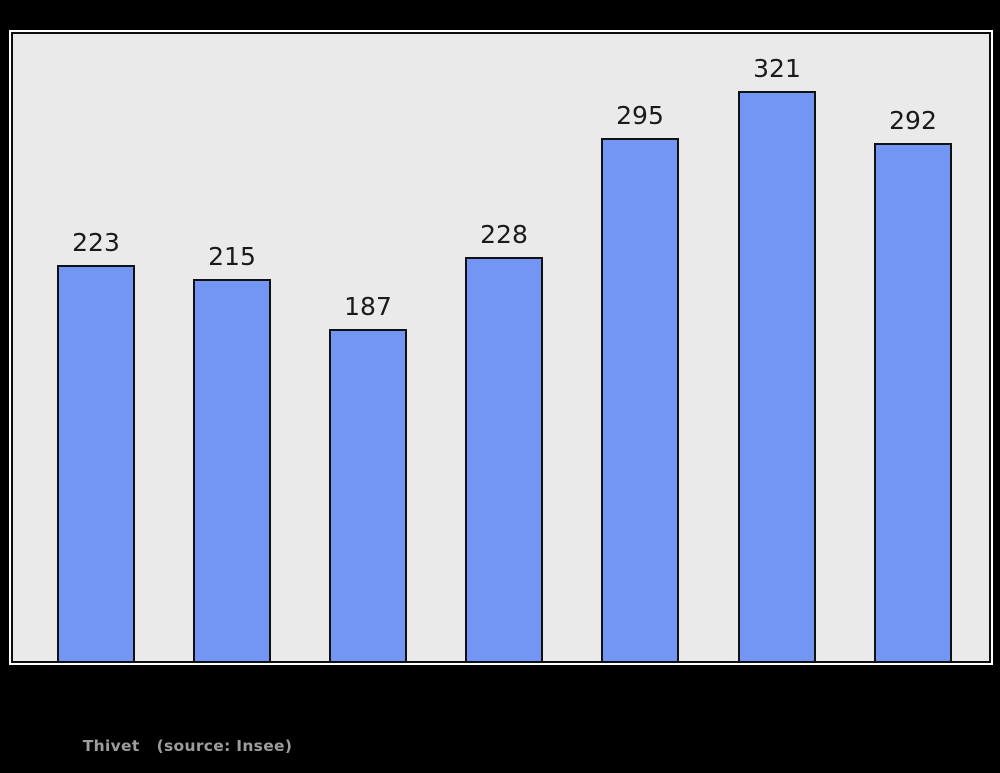 The height and width of the screenshot is (773, 1000). I want to click on bar-group: 228, so click(504, 436).